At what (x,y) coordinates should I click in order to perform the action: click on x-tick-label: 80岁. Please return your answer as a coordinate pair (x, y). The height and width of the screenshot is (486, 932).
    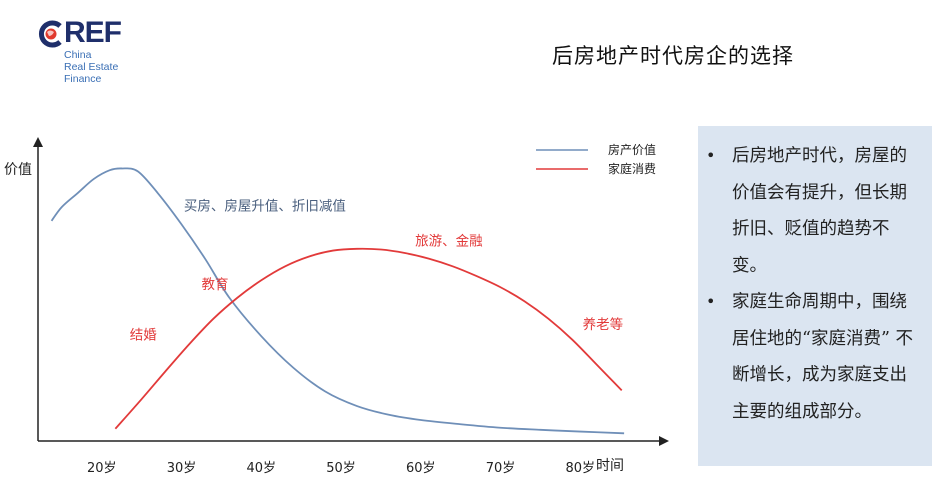
    Looking at the image, I should click on (580, 468).